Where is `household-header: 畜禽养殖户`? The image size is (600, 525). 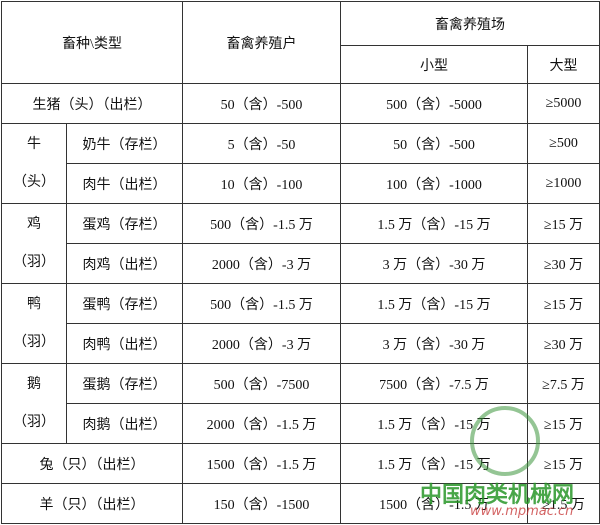
household-header: 畜禽养殖户 is located at coordinates (262, 42).